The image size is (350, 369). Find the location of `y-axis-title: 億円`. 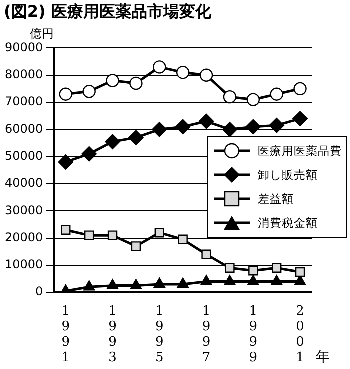

y-axis-title: 億円 is located at coordinates (42, 34).